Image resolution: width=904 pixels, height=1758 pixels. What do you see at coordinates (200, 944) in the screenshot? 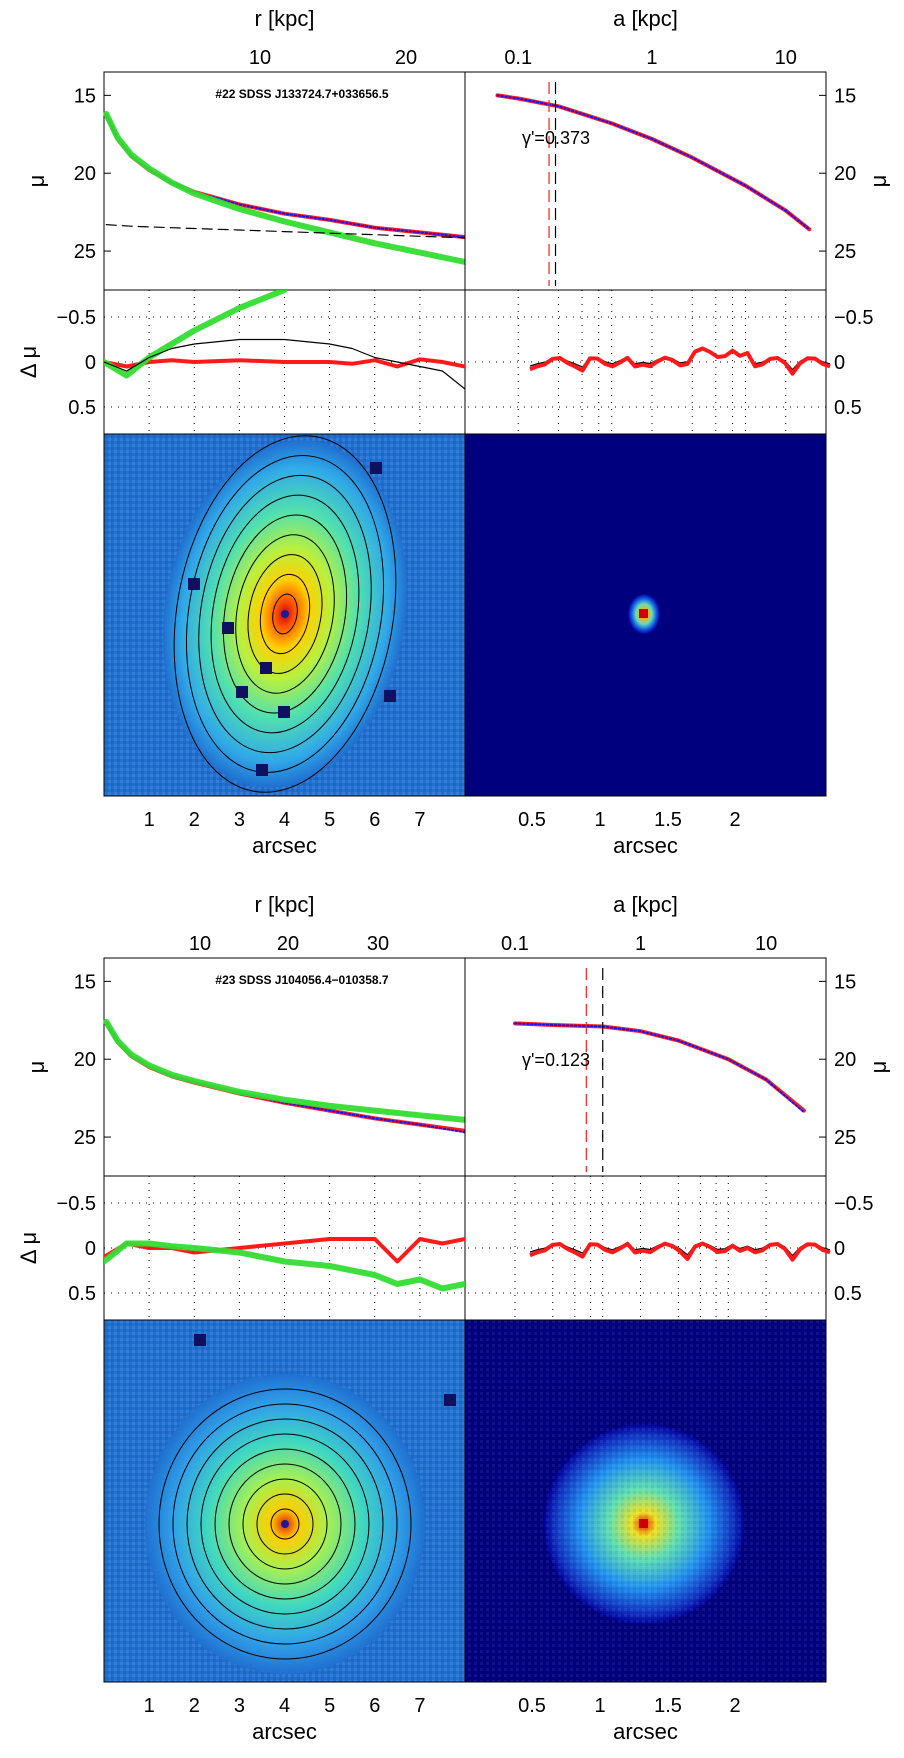
I see `tick-label-r-kpc: 10` at bounding box center [200, 944].